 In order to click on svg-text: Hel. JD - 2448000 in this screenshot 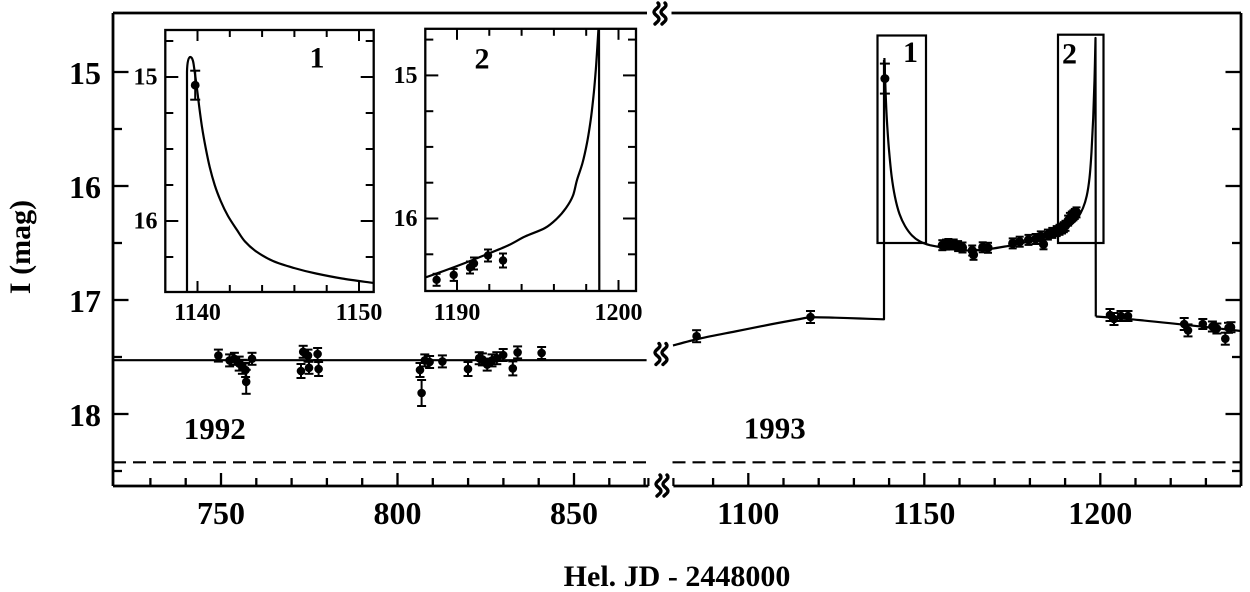, I will do `click(677, 576)`.